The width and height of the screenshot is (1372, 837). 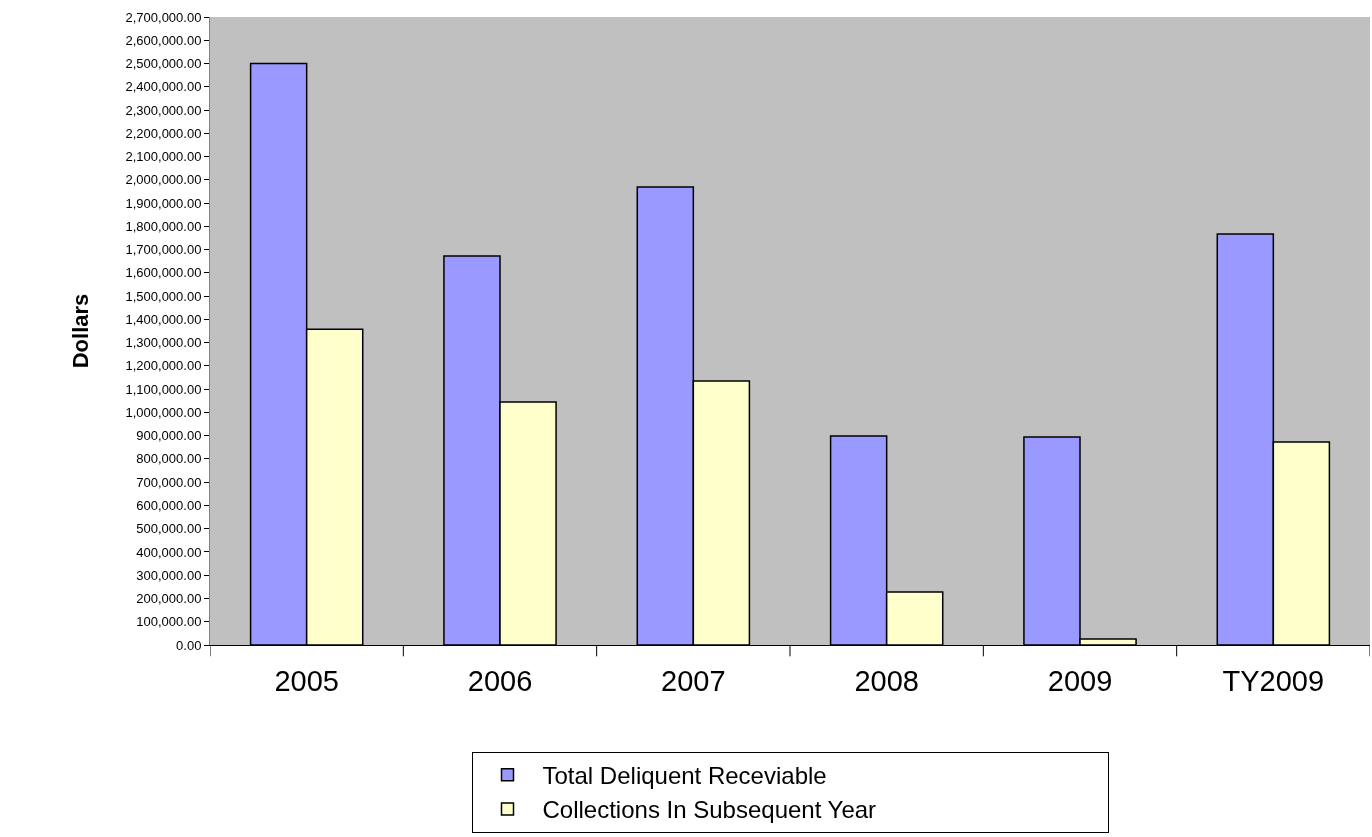 What do you see at coordinates (163, 296) in the screenshot?
I see `y-tick-label: 1,500,000.00` at bounding box center [163, 296].